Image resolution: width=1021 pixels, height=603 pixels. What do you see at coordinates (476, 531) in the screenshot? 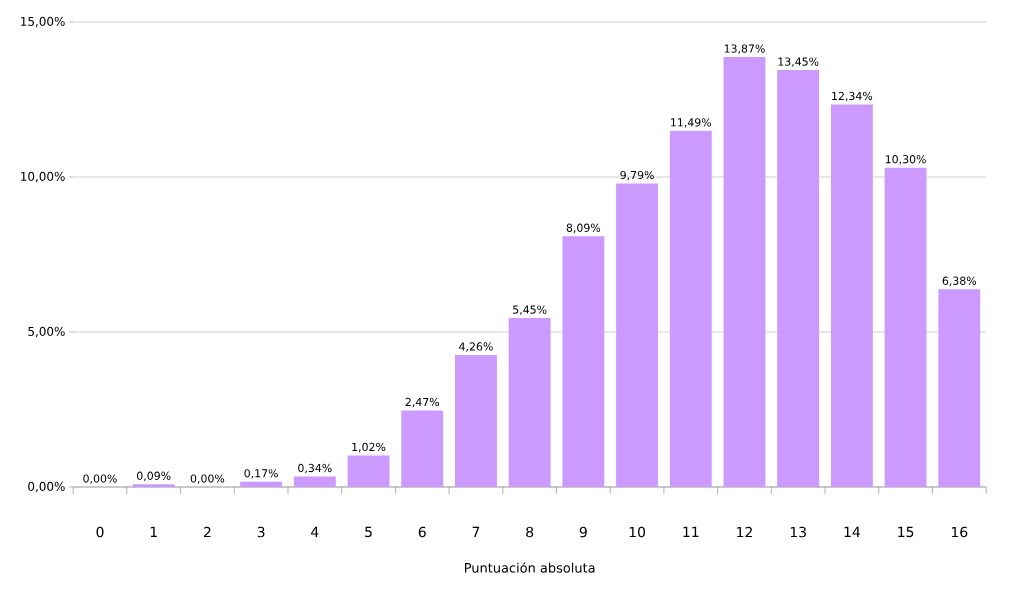
I see `x-tick-label: 7` at bounding box center [476, 531].